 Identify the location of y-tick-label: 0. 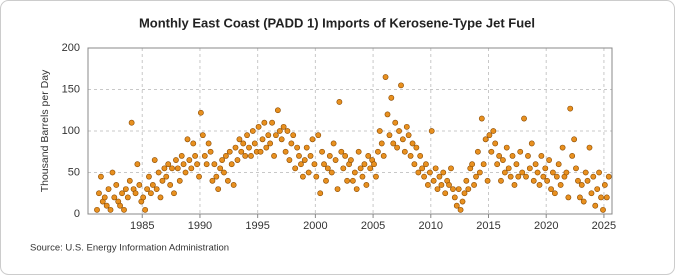
(77, 214).